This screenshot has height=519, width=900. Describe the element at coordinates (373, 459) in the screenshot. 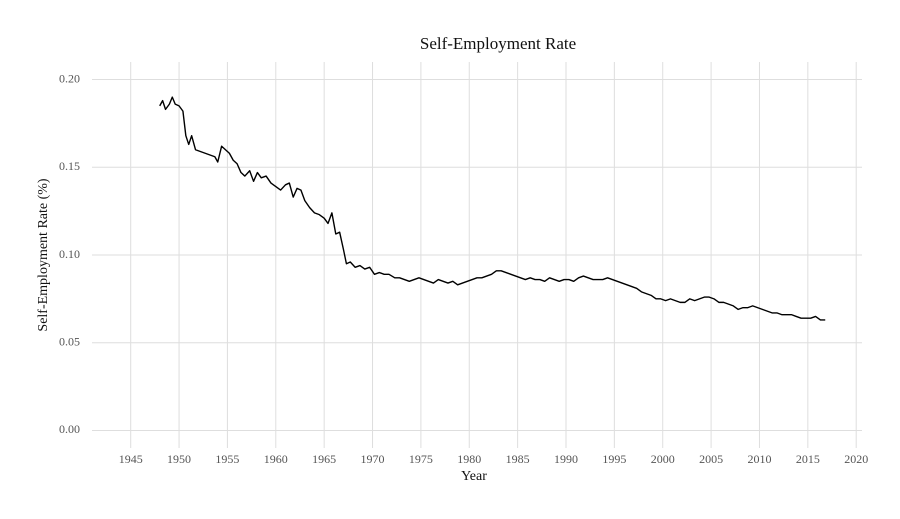

I see `x-tick-label: 1970` at that location.